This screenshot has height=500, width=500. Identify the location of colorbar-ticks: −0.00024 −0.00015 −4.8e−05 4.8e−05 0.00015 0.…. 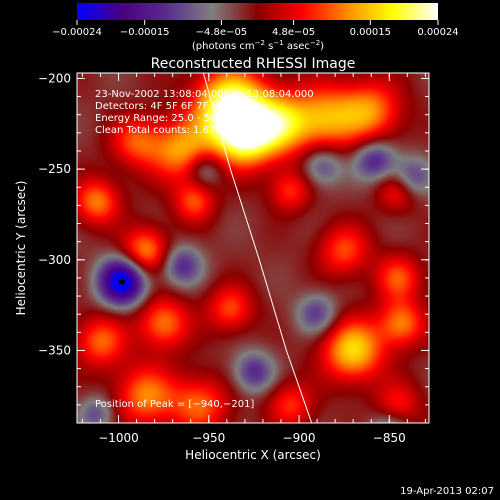
(255, 29).